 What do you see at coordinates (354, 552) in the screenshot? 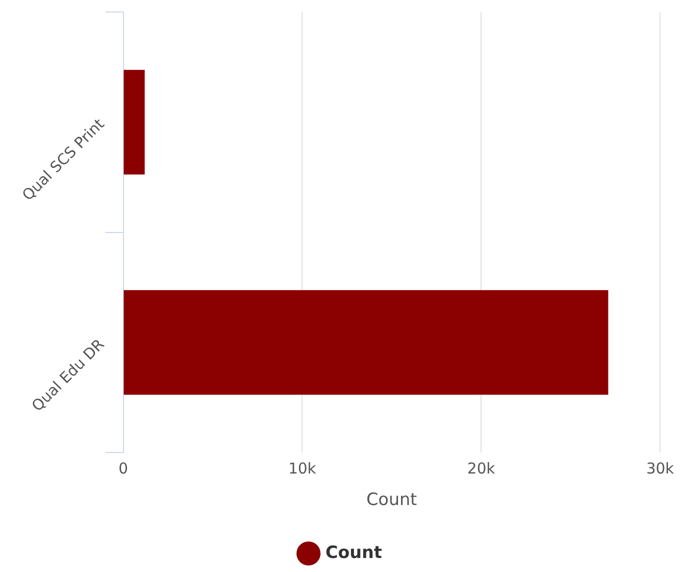
I see `legend-label: Count` at bounding box center [354, 552].